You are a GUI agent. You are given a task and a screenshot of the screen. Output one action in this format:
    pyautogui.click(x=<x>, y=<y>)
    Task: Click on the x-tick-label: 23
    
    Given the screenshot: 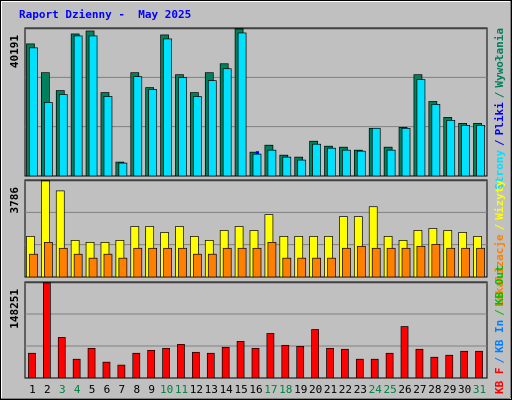 What is the action you would take?
    pyautogui.click(x=360, y=389)
    